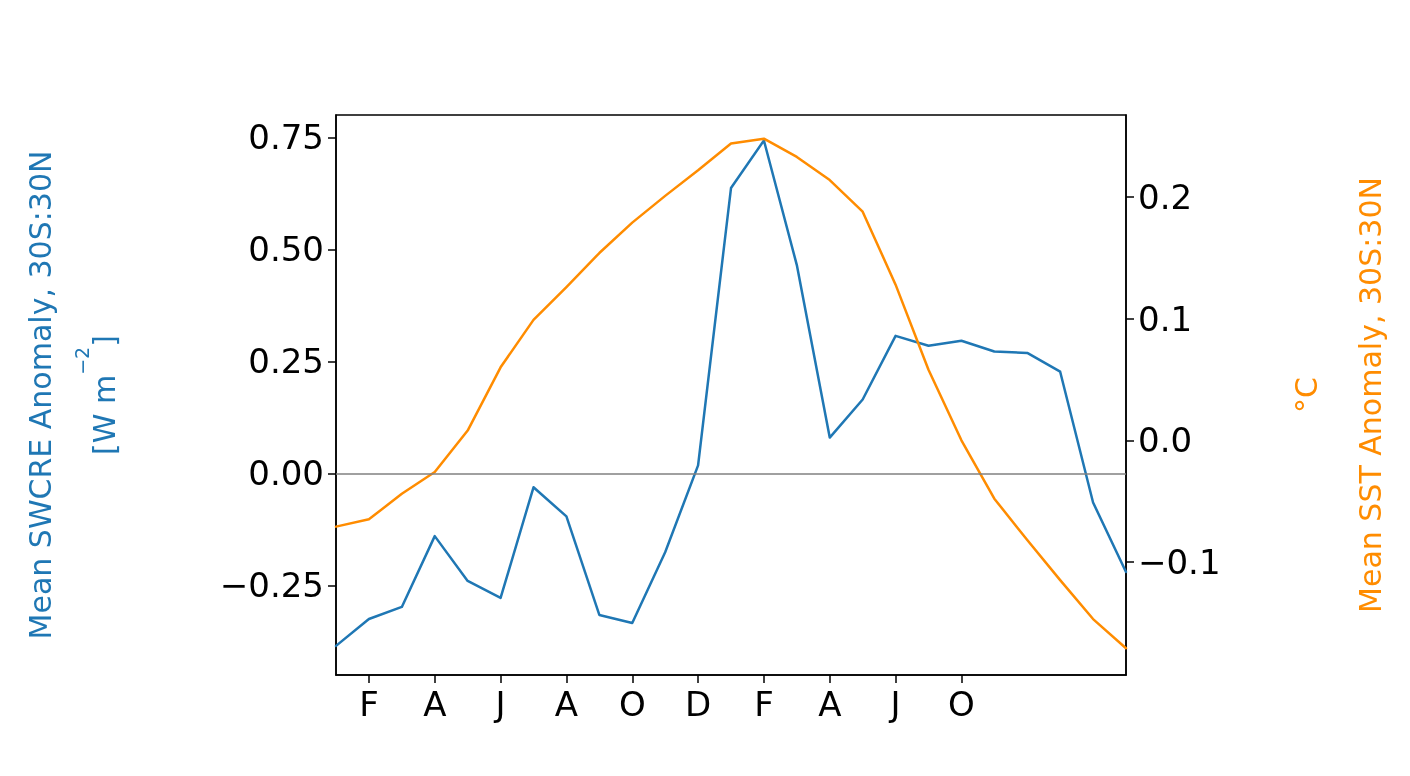 Image resolution: width=1410 pixels, height=776 pixels. Describe the element at coordinates (286, 137) in the screenshot. I see `y-tick-label: 0.75` at that location.